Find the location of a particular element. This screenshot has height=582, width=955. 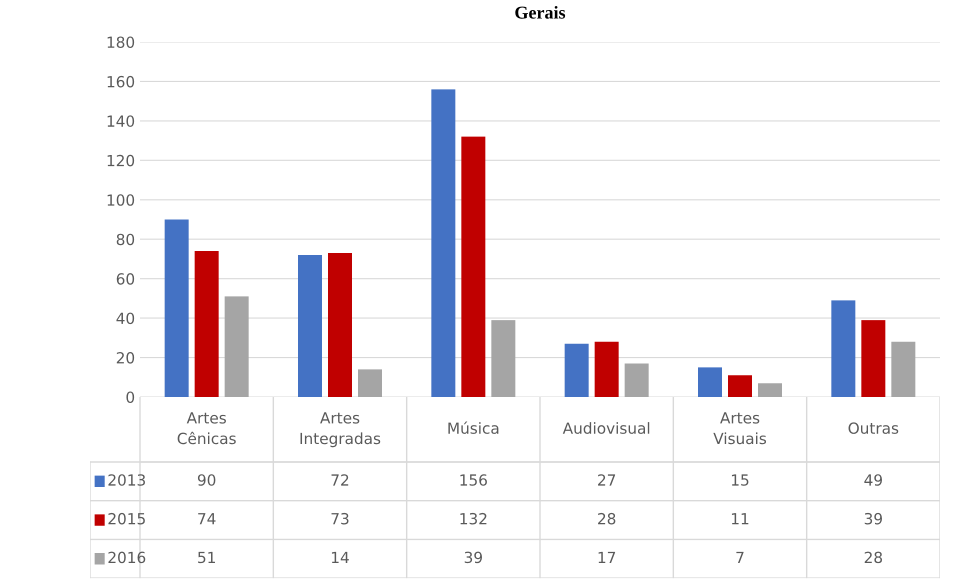

data-label: 27 is located at coordinates (607, 480).